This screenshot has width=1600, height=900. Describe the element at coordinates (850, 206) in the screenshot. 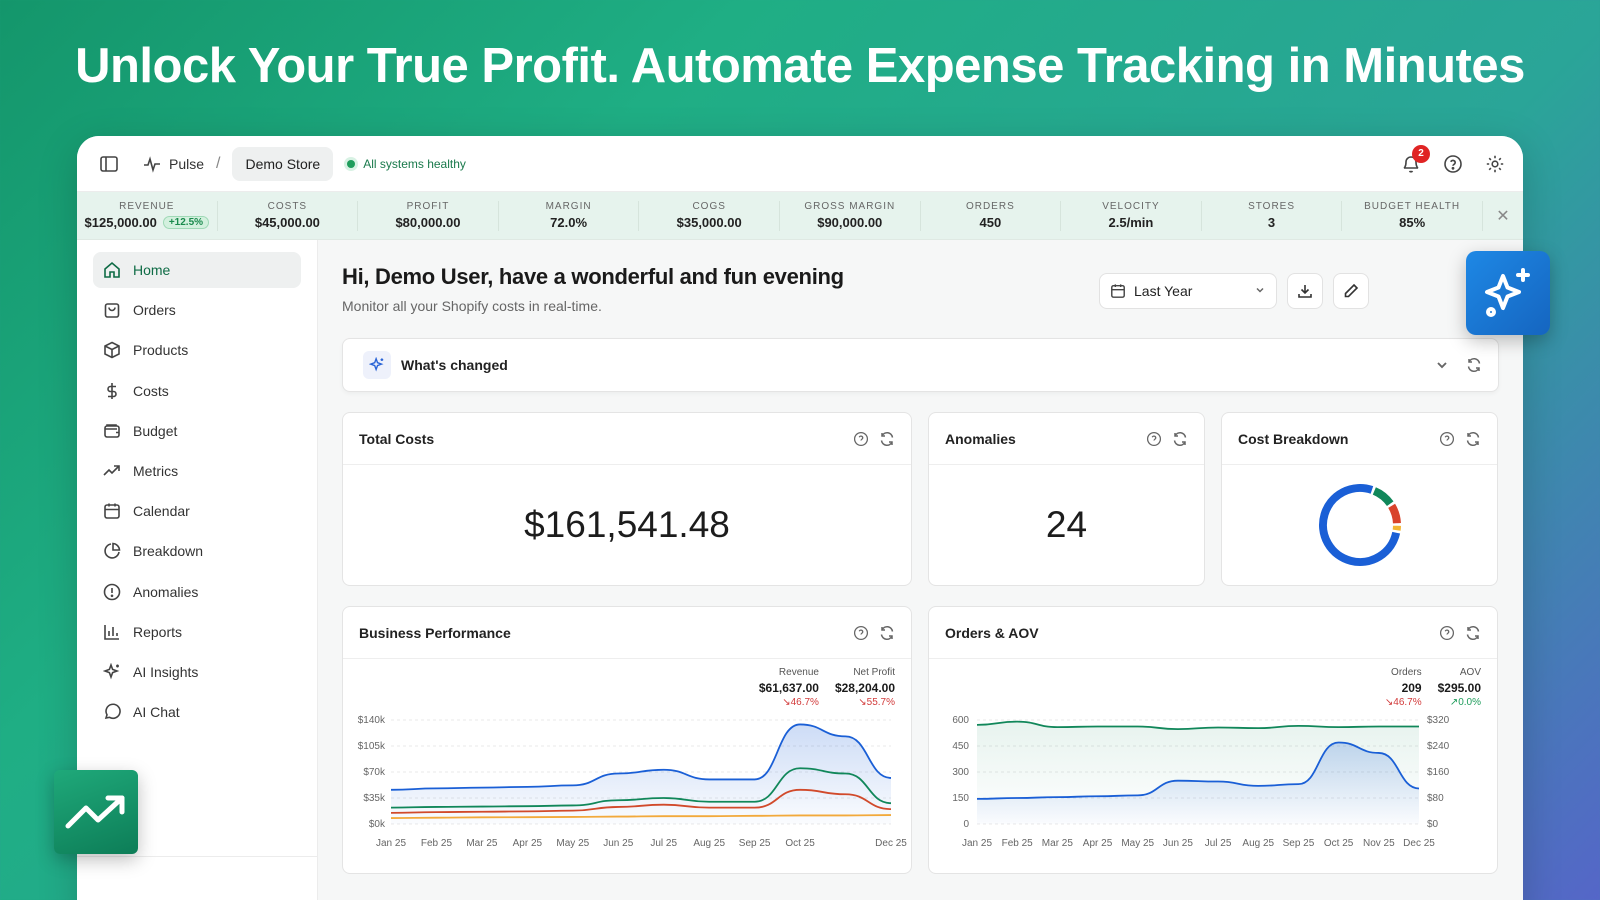

I see `metric-label: GROSS MARGIN` at that location.